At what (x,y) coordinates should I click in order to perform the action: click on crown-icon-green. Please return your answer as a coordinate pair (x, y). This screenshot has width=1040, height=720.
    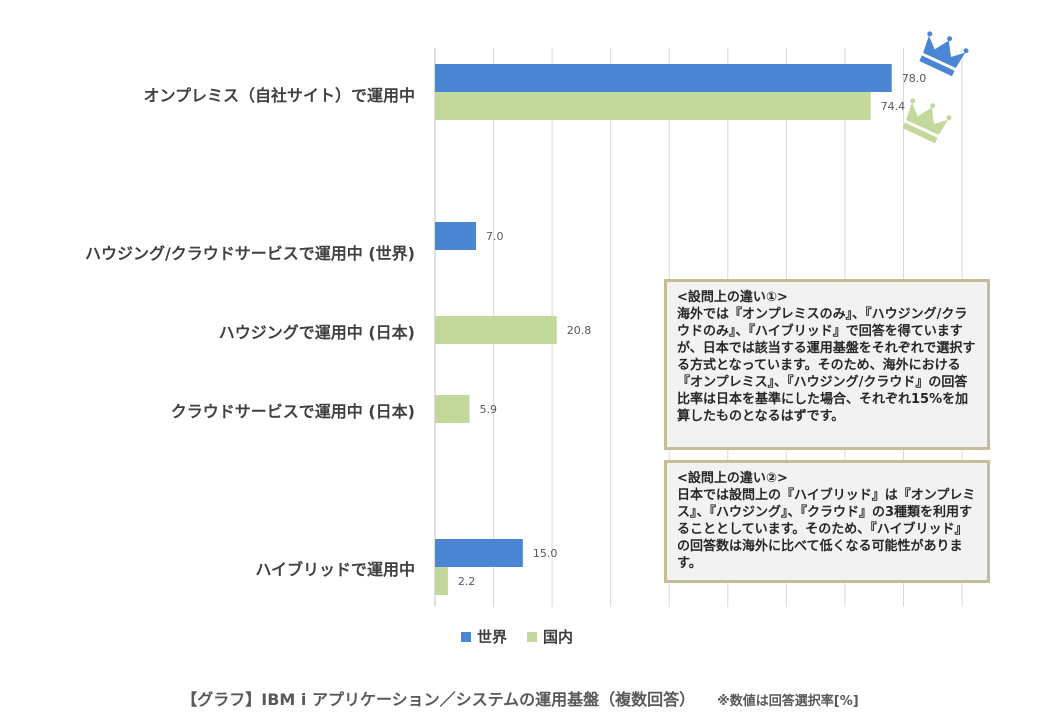
    Looking at the image, I should click on (927, 121).